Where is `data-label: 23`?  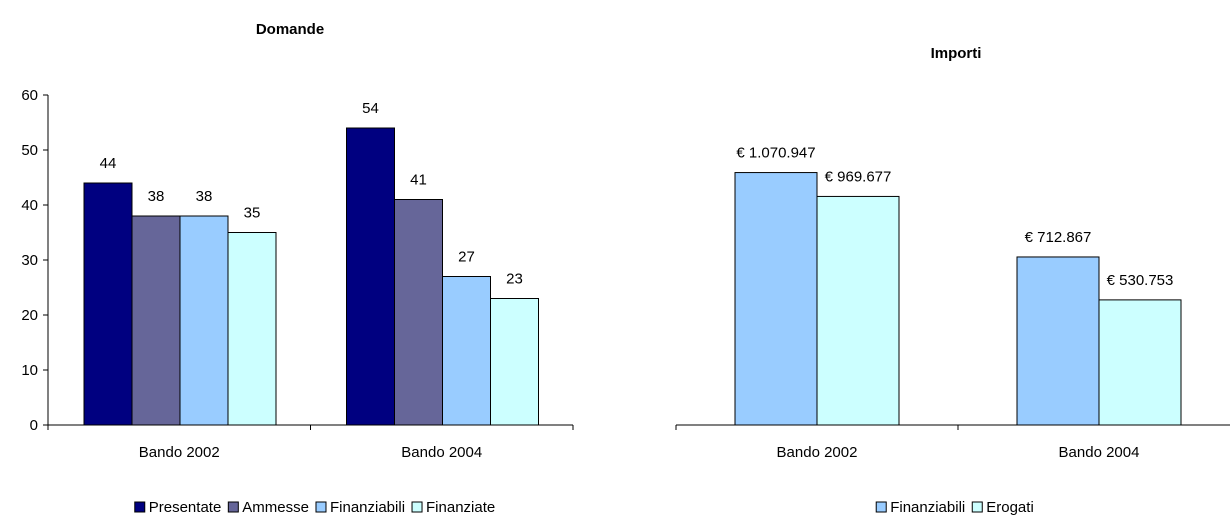
data-label: 23 is located at coordinates (514, 279).